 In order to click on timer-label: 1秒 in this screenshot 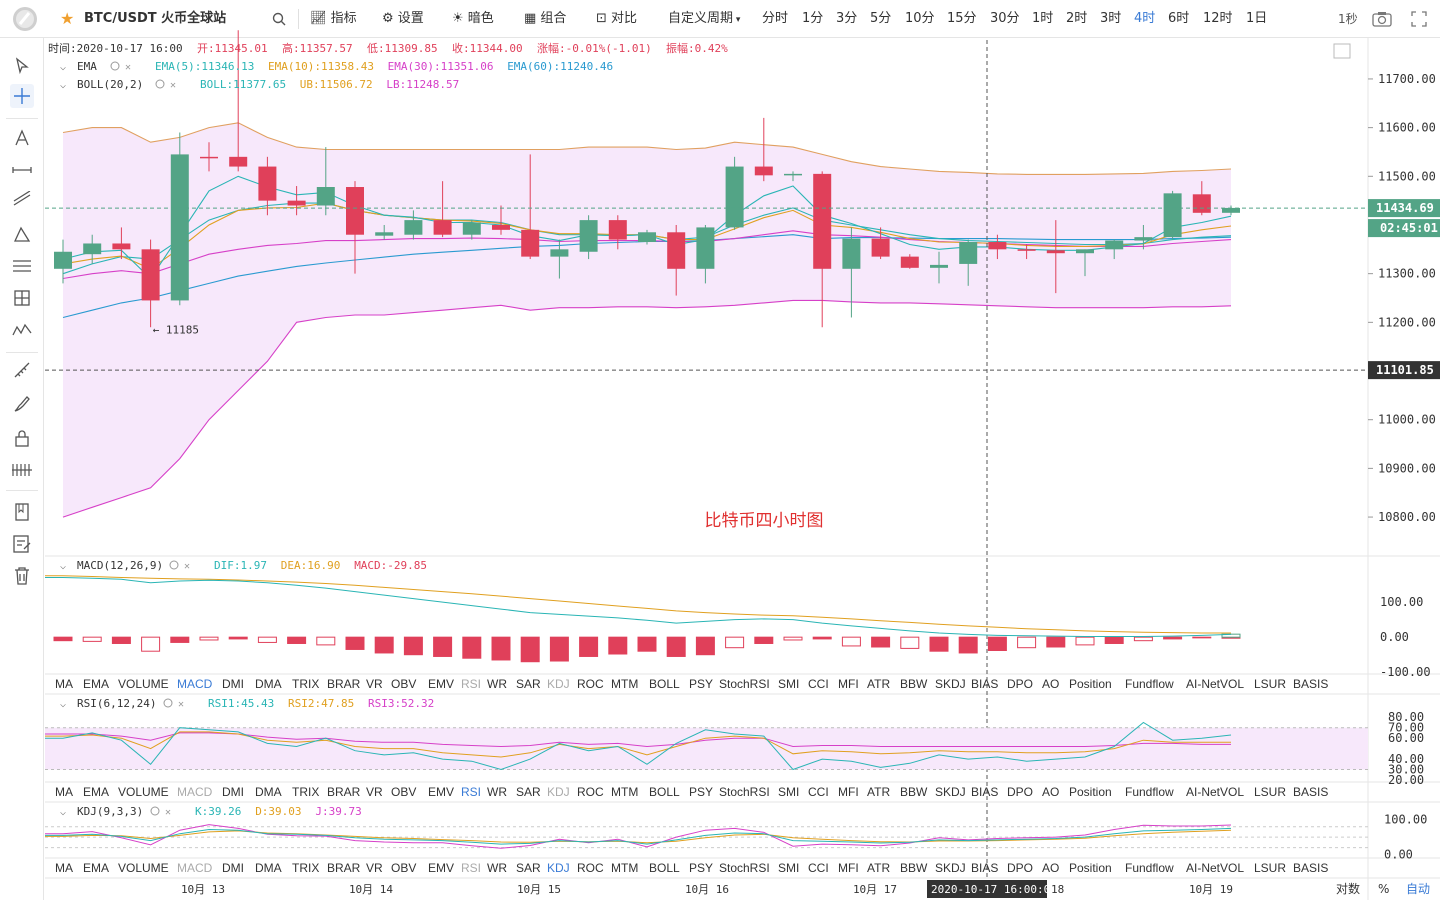, I will do `click(1348, 19)`.